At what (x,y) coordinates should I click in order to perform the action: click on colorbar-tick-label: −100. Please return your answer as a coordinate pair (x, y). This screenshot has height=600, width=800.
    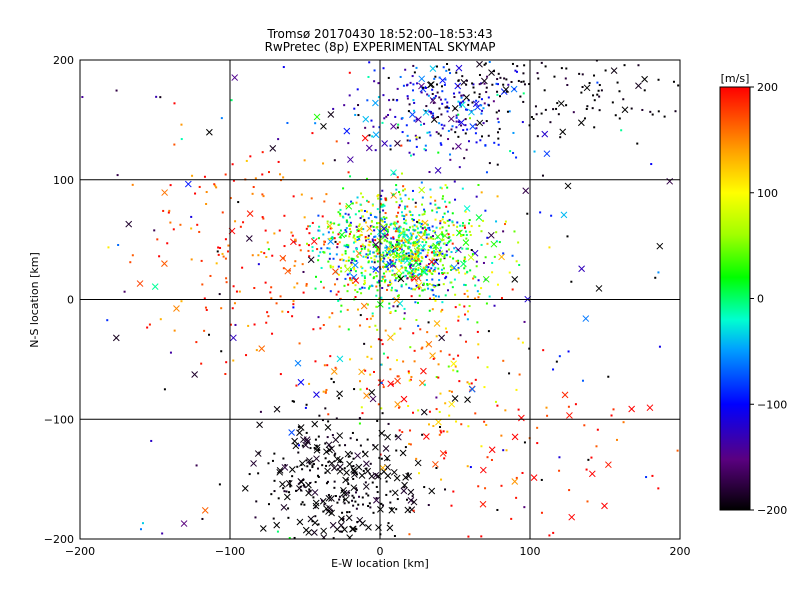
    Looking at the image, I should click on (772, 404).